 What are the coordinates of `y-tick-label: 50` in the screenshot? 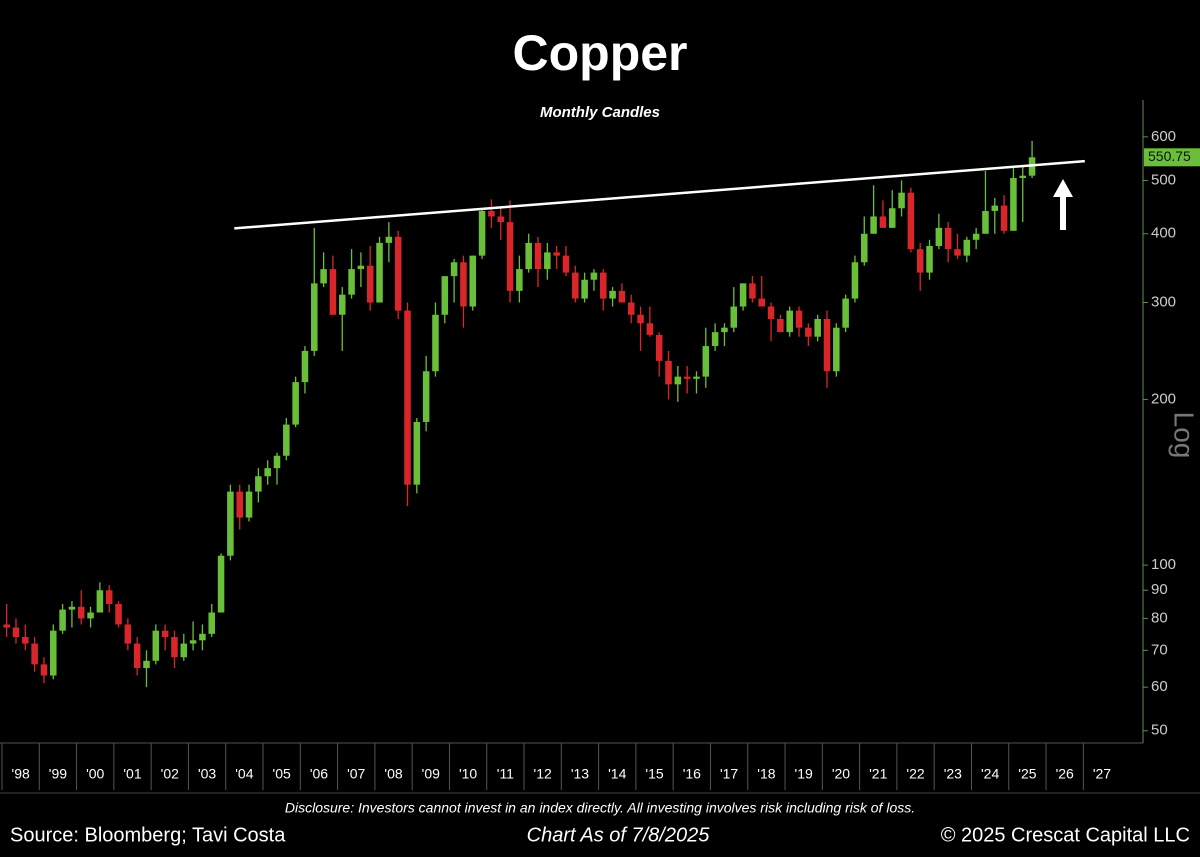 It's located at (1159, 730).